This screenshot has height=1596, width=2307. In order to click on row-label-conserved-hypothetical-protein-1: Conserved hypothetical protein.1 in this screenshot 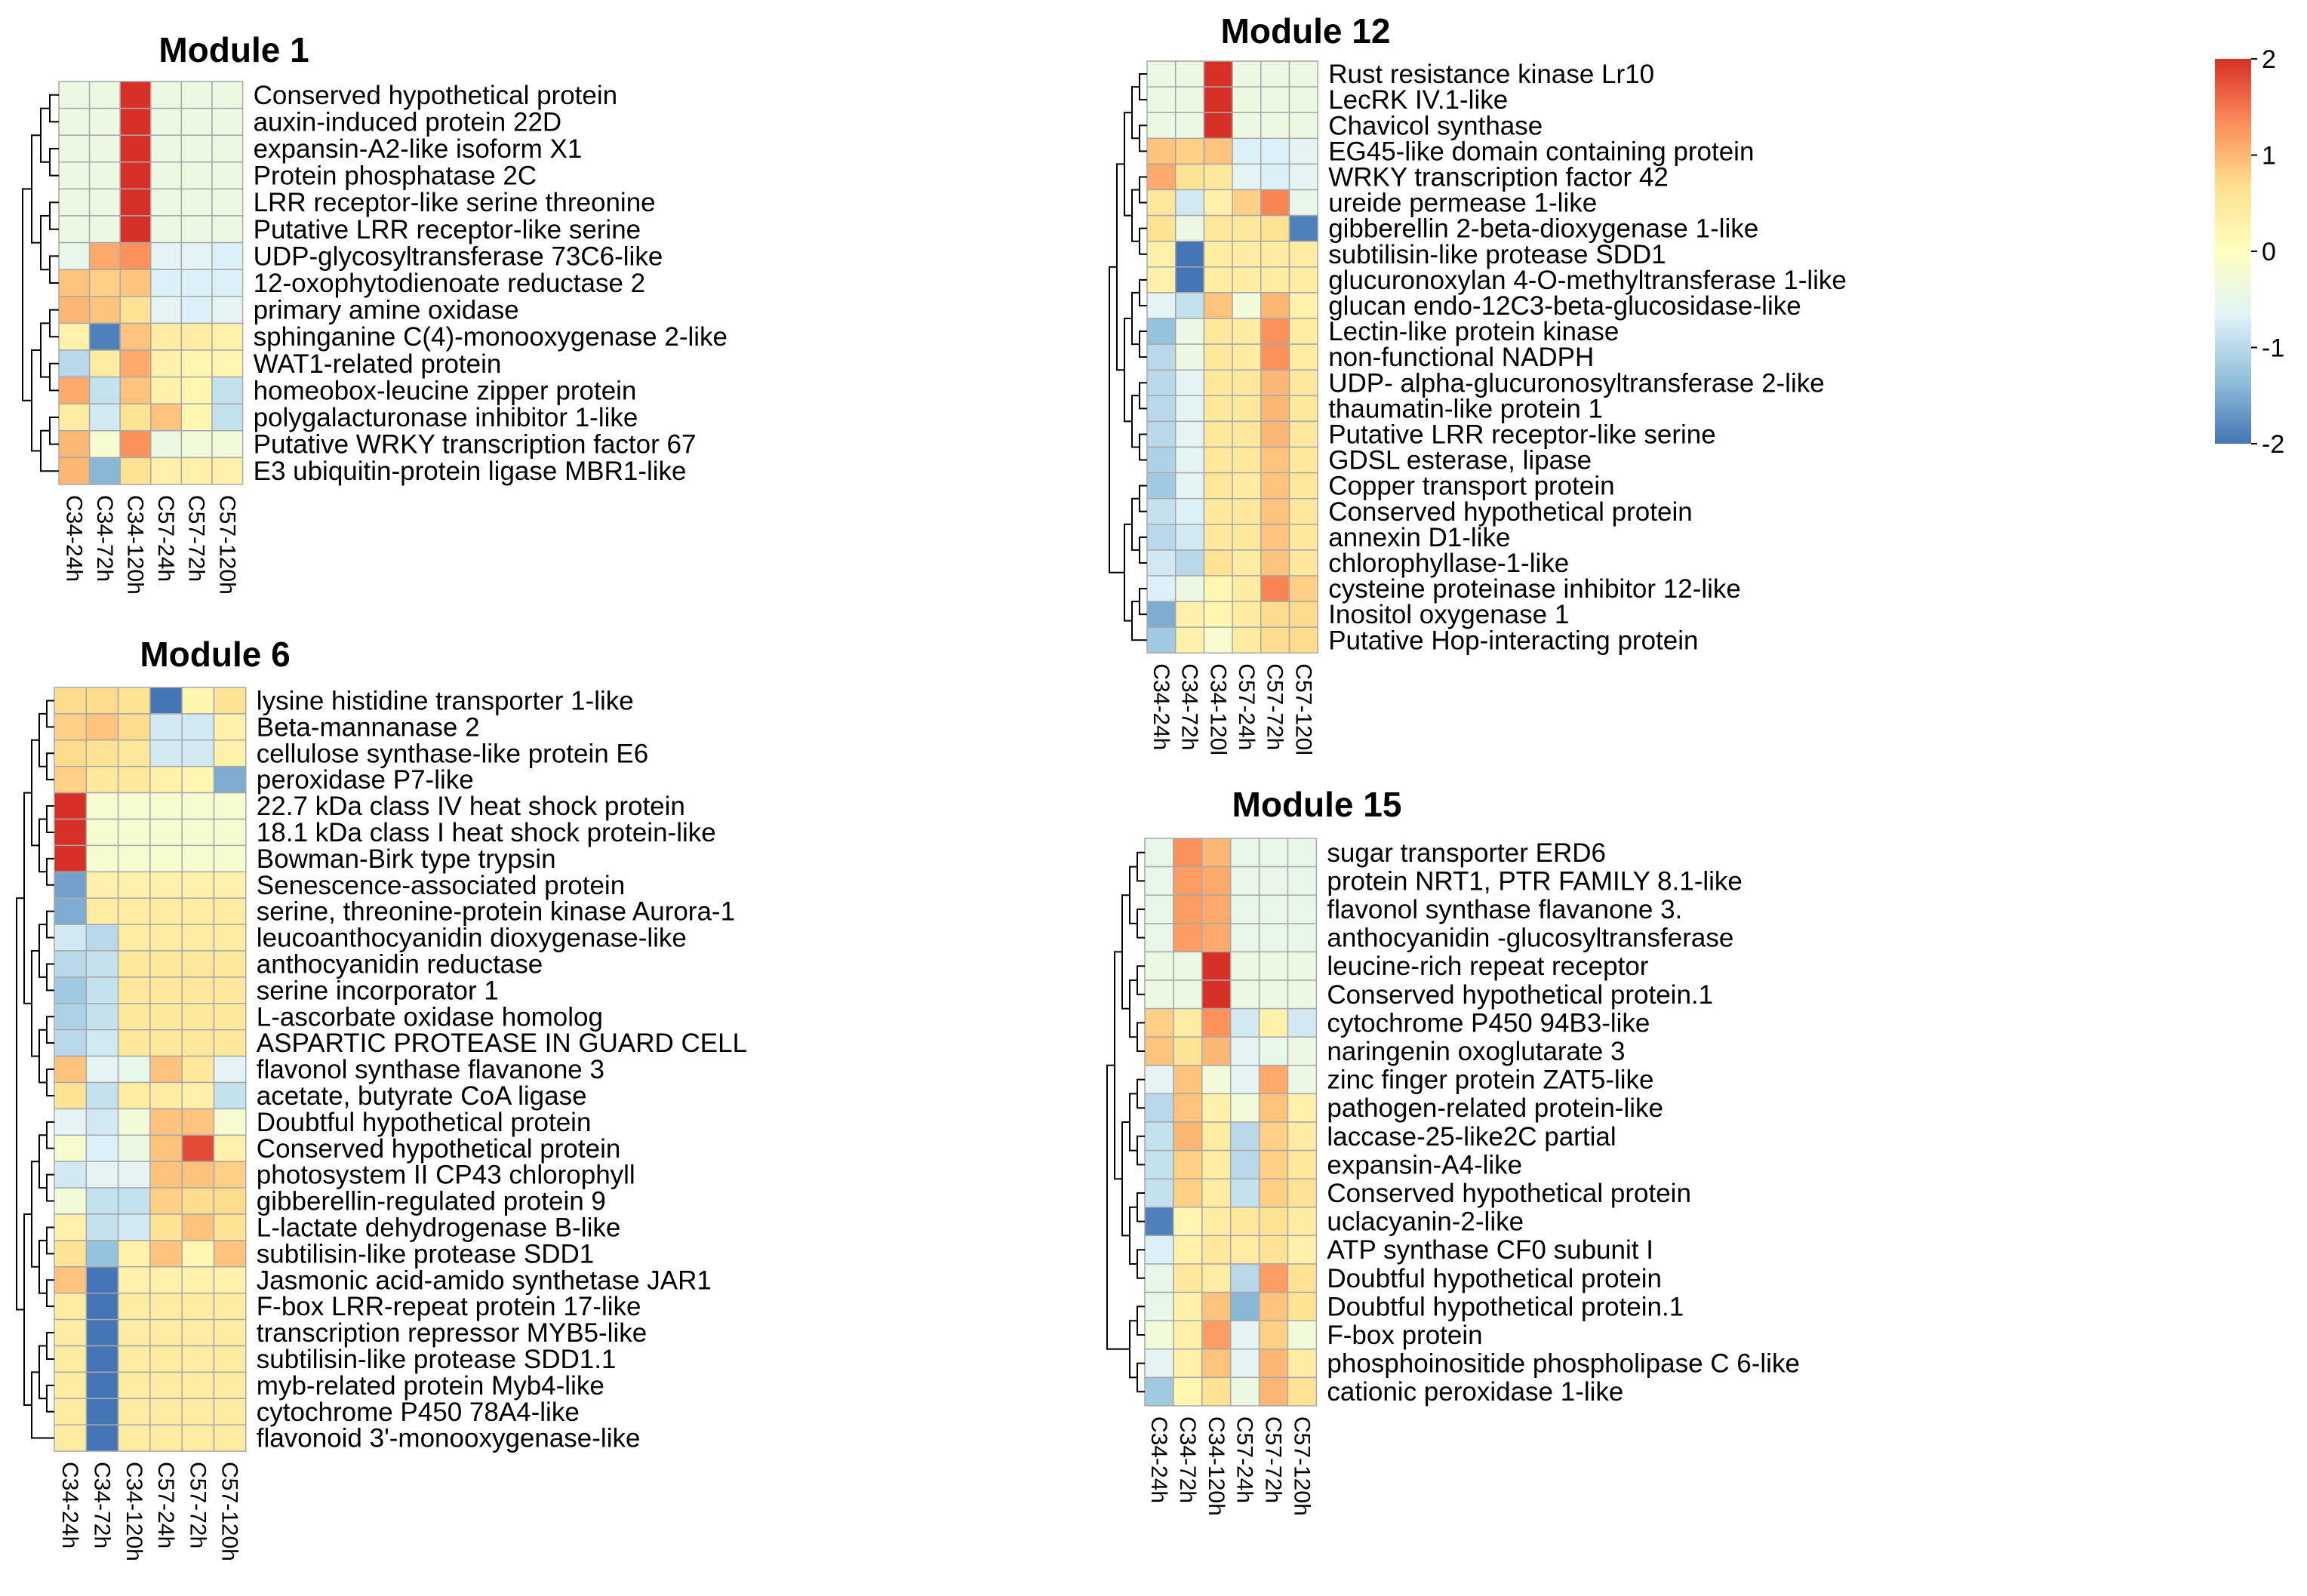, I will do `click(1520, 995)`.